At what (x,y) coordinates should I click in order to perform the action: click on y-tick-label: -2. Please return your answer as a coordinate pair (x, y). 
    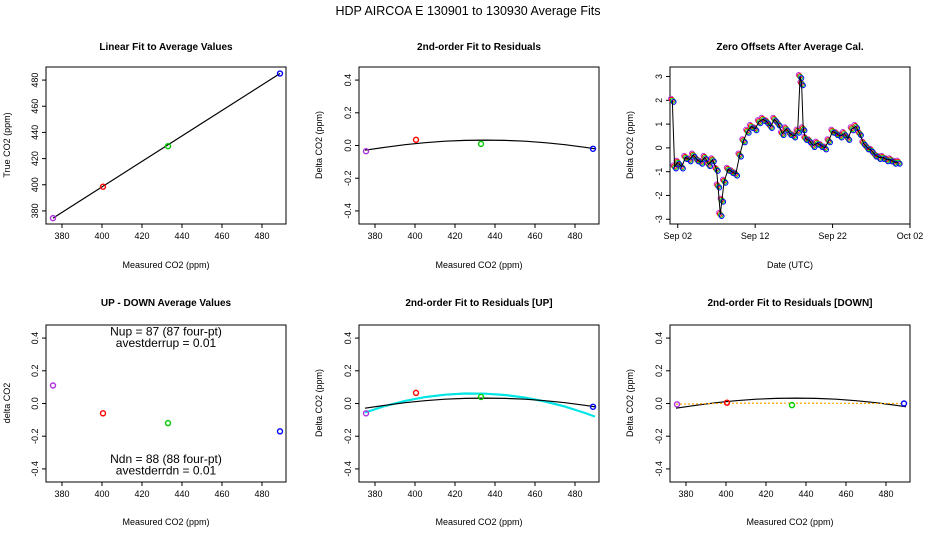
    Looking at the image, I should click on (659, 195).